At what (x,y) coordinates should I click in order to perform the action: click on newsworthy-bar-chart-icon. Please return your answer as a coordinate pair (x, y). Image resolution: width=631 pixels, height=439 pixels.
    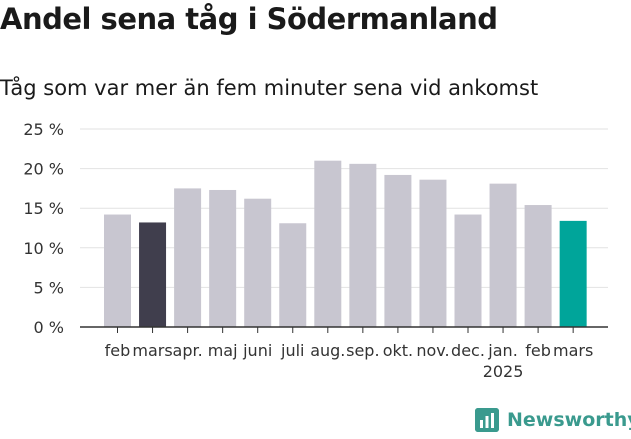
    Looking at the image, I should click on (487, 420).